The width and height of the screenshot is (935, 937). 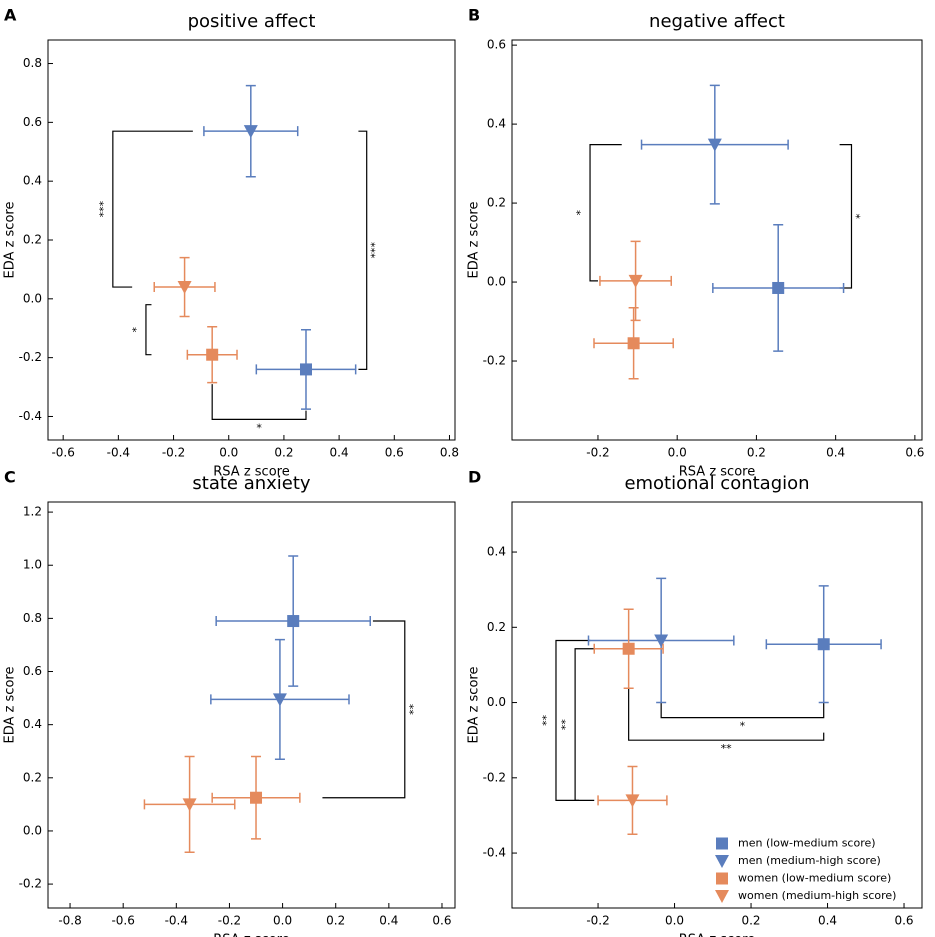 What do you see at coordinates (32, 512) in the screenshot?
I see `y-tick-label: 1.2` at bounding box center [32, 512].